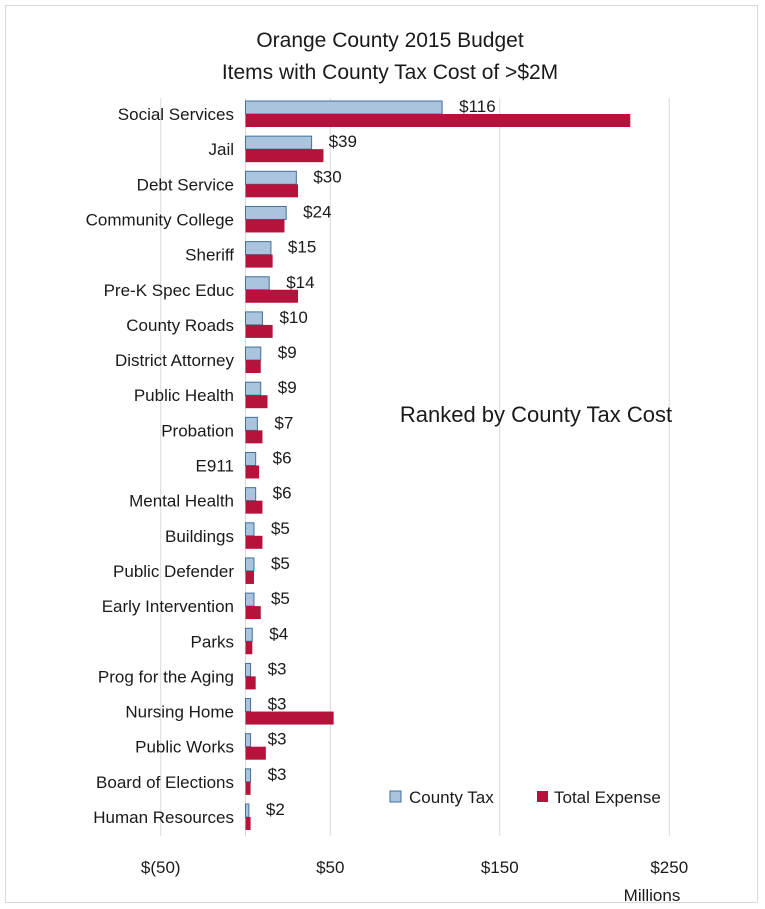 The image size is (765, 909). I want to click on legend-label-total-expense: Total Expense, so click(607, 797).